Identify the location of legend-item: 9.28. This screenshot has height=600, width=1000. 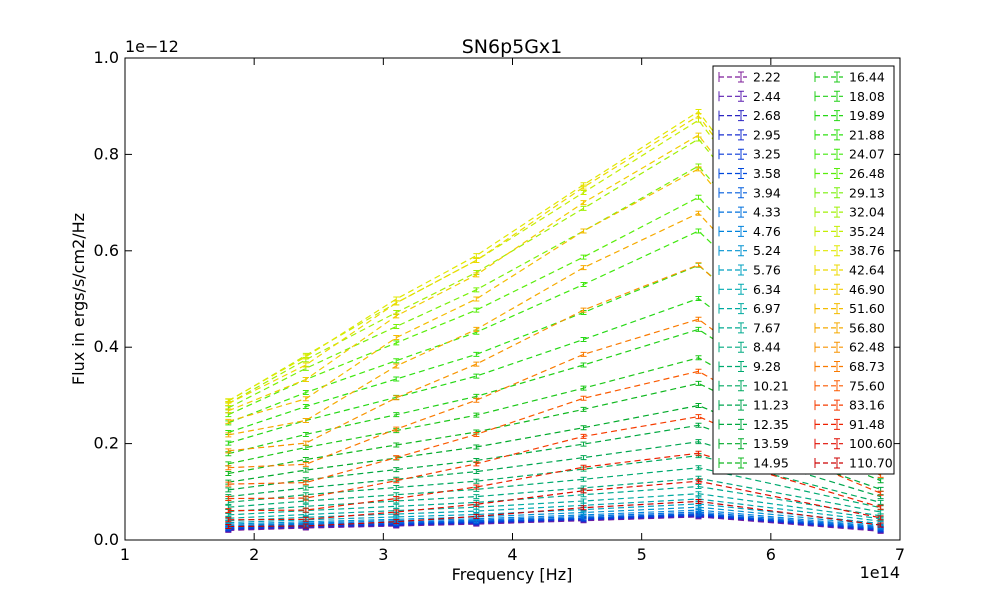
(749, 366).